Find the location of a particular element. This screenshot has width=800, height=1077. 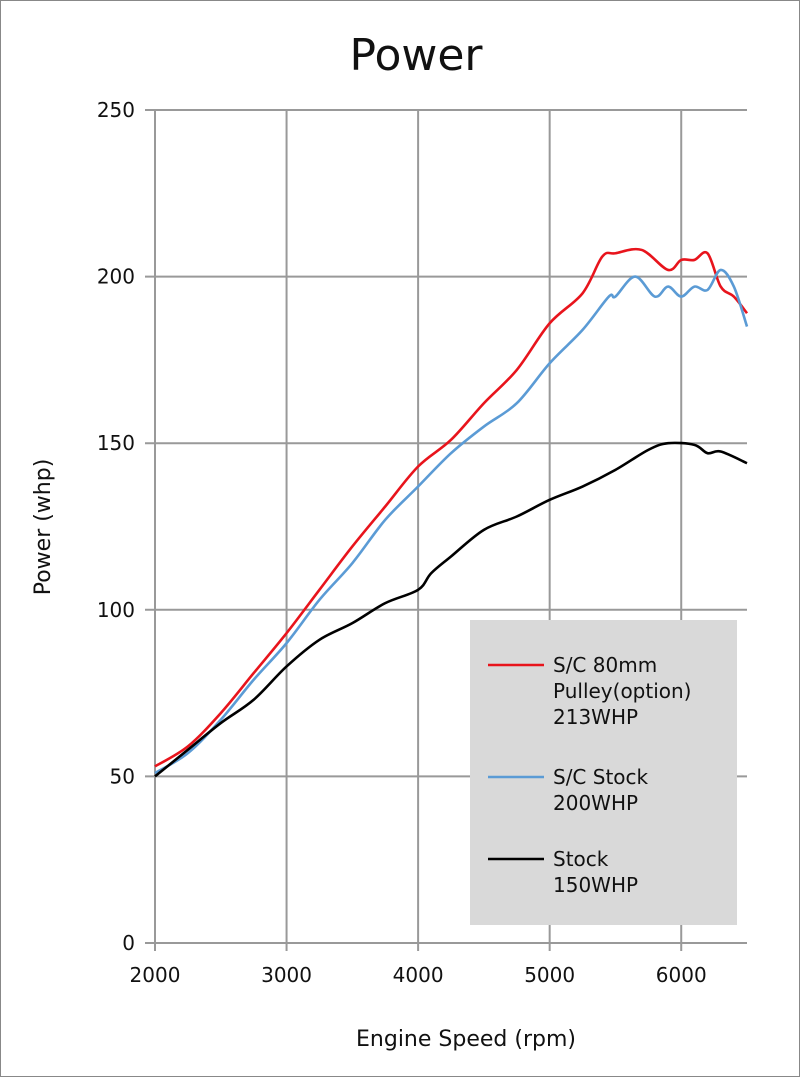

y-tick-label: 0 is located at coordinates (128, 943).